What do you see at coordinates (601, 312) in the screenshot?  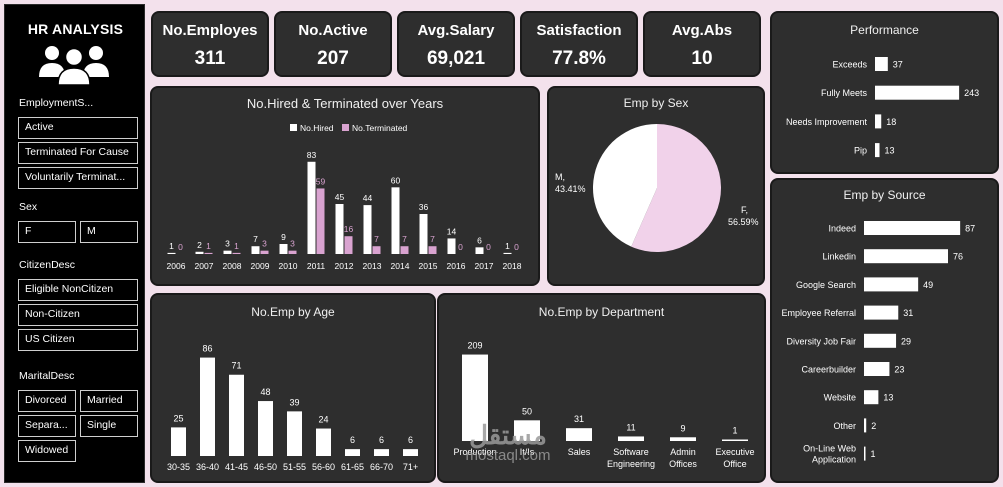 I see `dept-chart-title: No.Emp by Department` at bounding box center [601, 312].